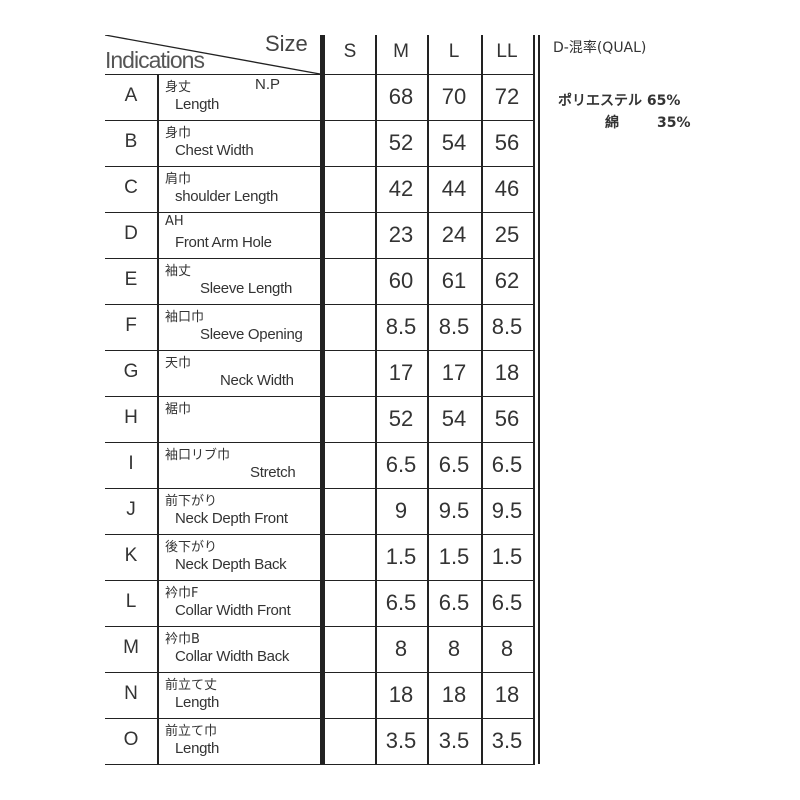  I want to click on material-title: D-混率(QUAL), so click(600, 48).